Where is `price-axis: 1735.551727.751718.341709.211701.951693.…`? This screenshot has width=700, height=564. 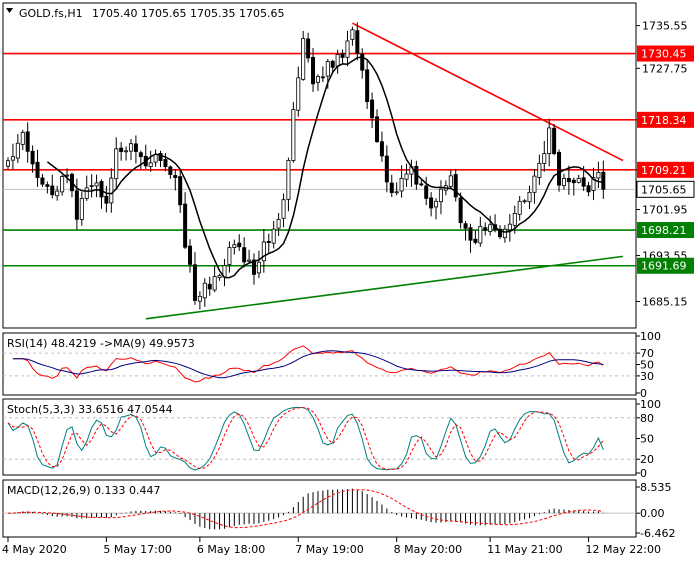 price-axis: 1735.551727.751718.341709.211701.951693.… is located at coordinates (665, 164).